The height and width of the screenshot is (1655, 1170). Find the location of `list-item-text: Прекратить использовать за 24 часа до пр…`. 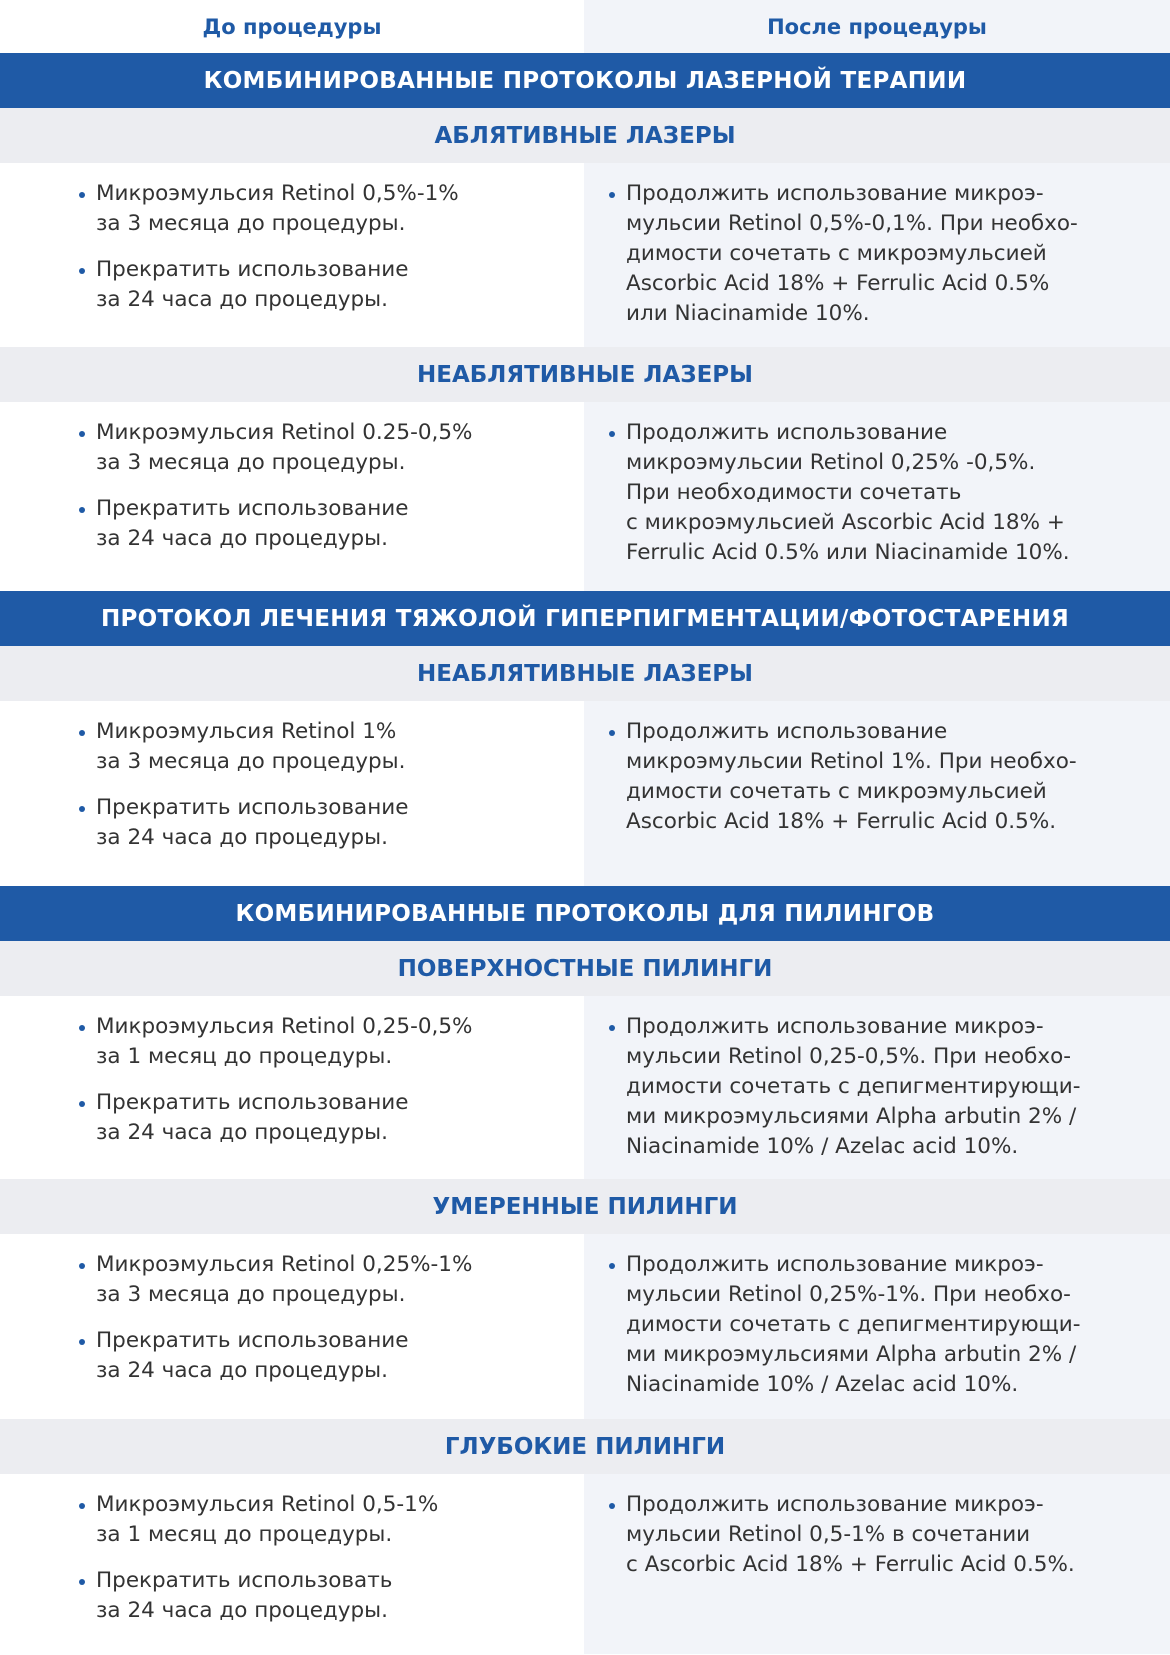

list-item-text: Прекратить использовать за 24 часа до пр… is located at coordinates (244, 1595).